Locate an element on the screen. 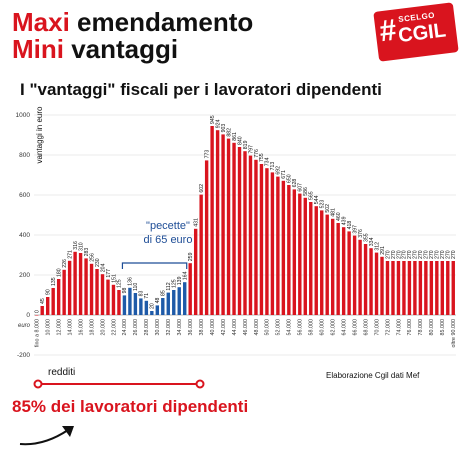 The height and width of the screenshot is (466, 466). x-tick-label: 16.000 is located at coordinates (81, 327).